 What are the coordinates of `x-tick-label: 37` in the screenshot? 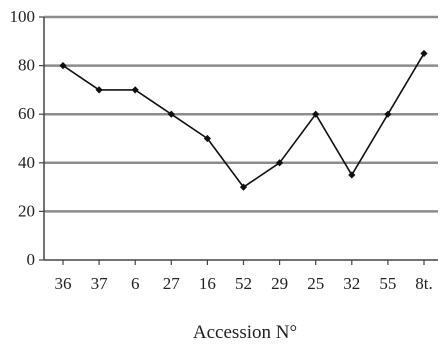 It's located at (100, 283).